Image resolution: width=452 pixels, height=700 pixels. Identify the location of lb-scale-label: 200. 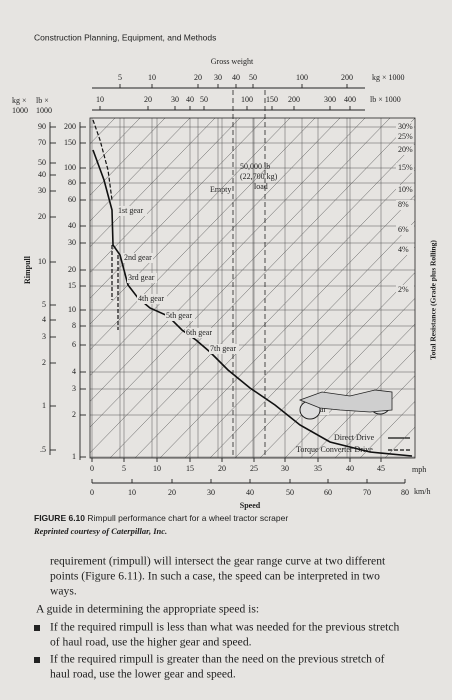
(294, 99).